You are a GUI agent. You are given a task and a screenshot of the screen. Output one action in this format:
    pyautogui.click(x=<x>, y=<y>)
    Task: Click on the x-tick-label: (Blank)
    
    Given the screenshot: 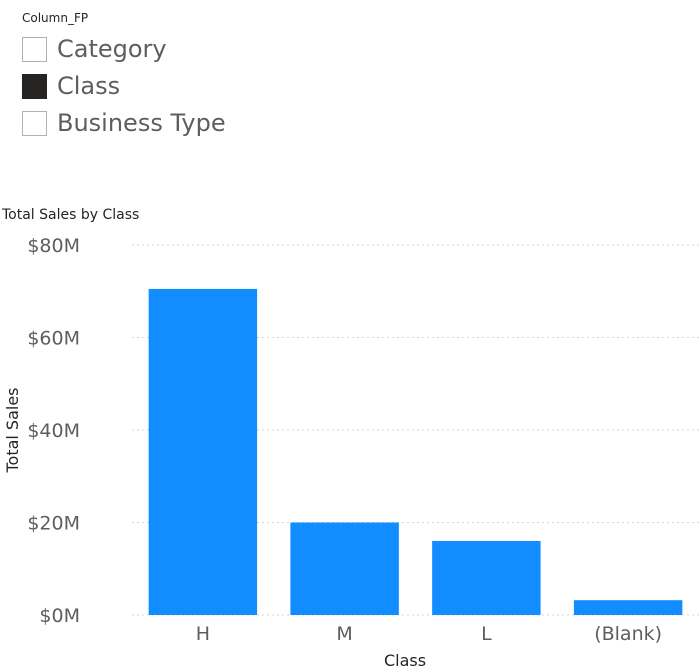 What is the action you would take?
    pyautogui.click(x=628, y=634)
    